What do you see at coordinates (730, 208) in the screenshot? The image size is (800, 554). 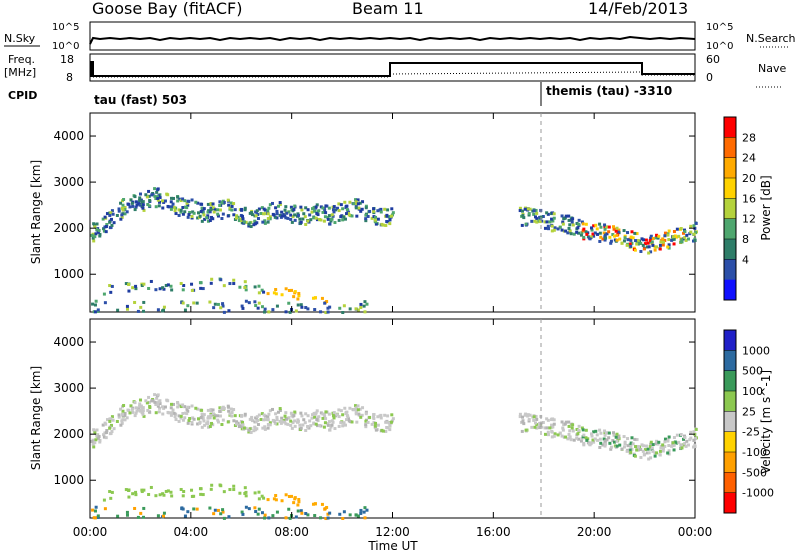 I see `power-colorbar-frame` at bounding box center [730, 208].